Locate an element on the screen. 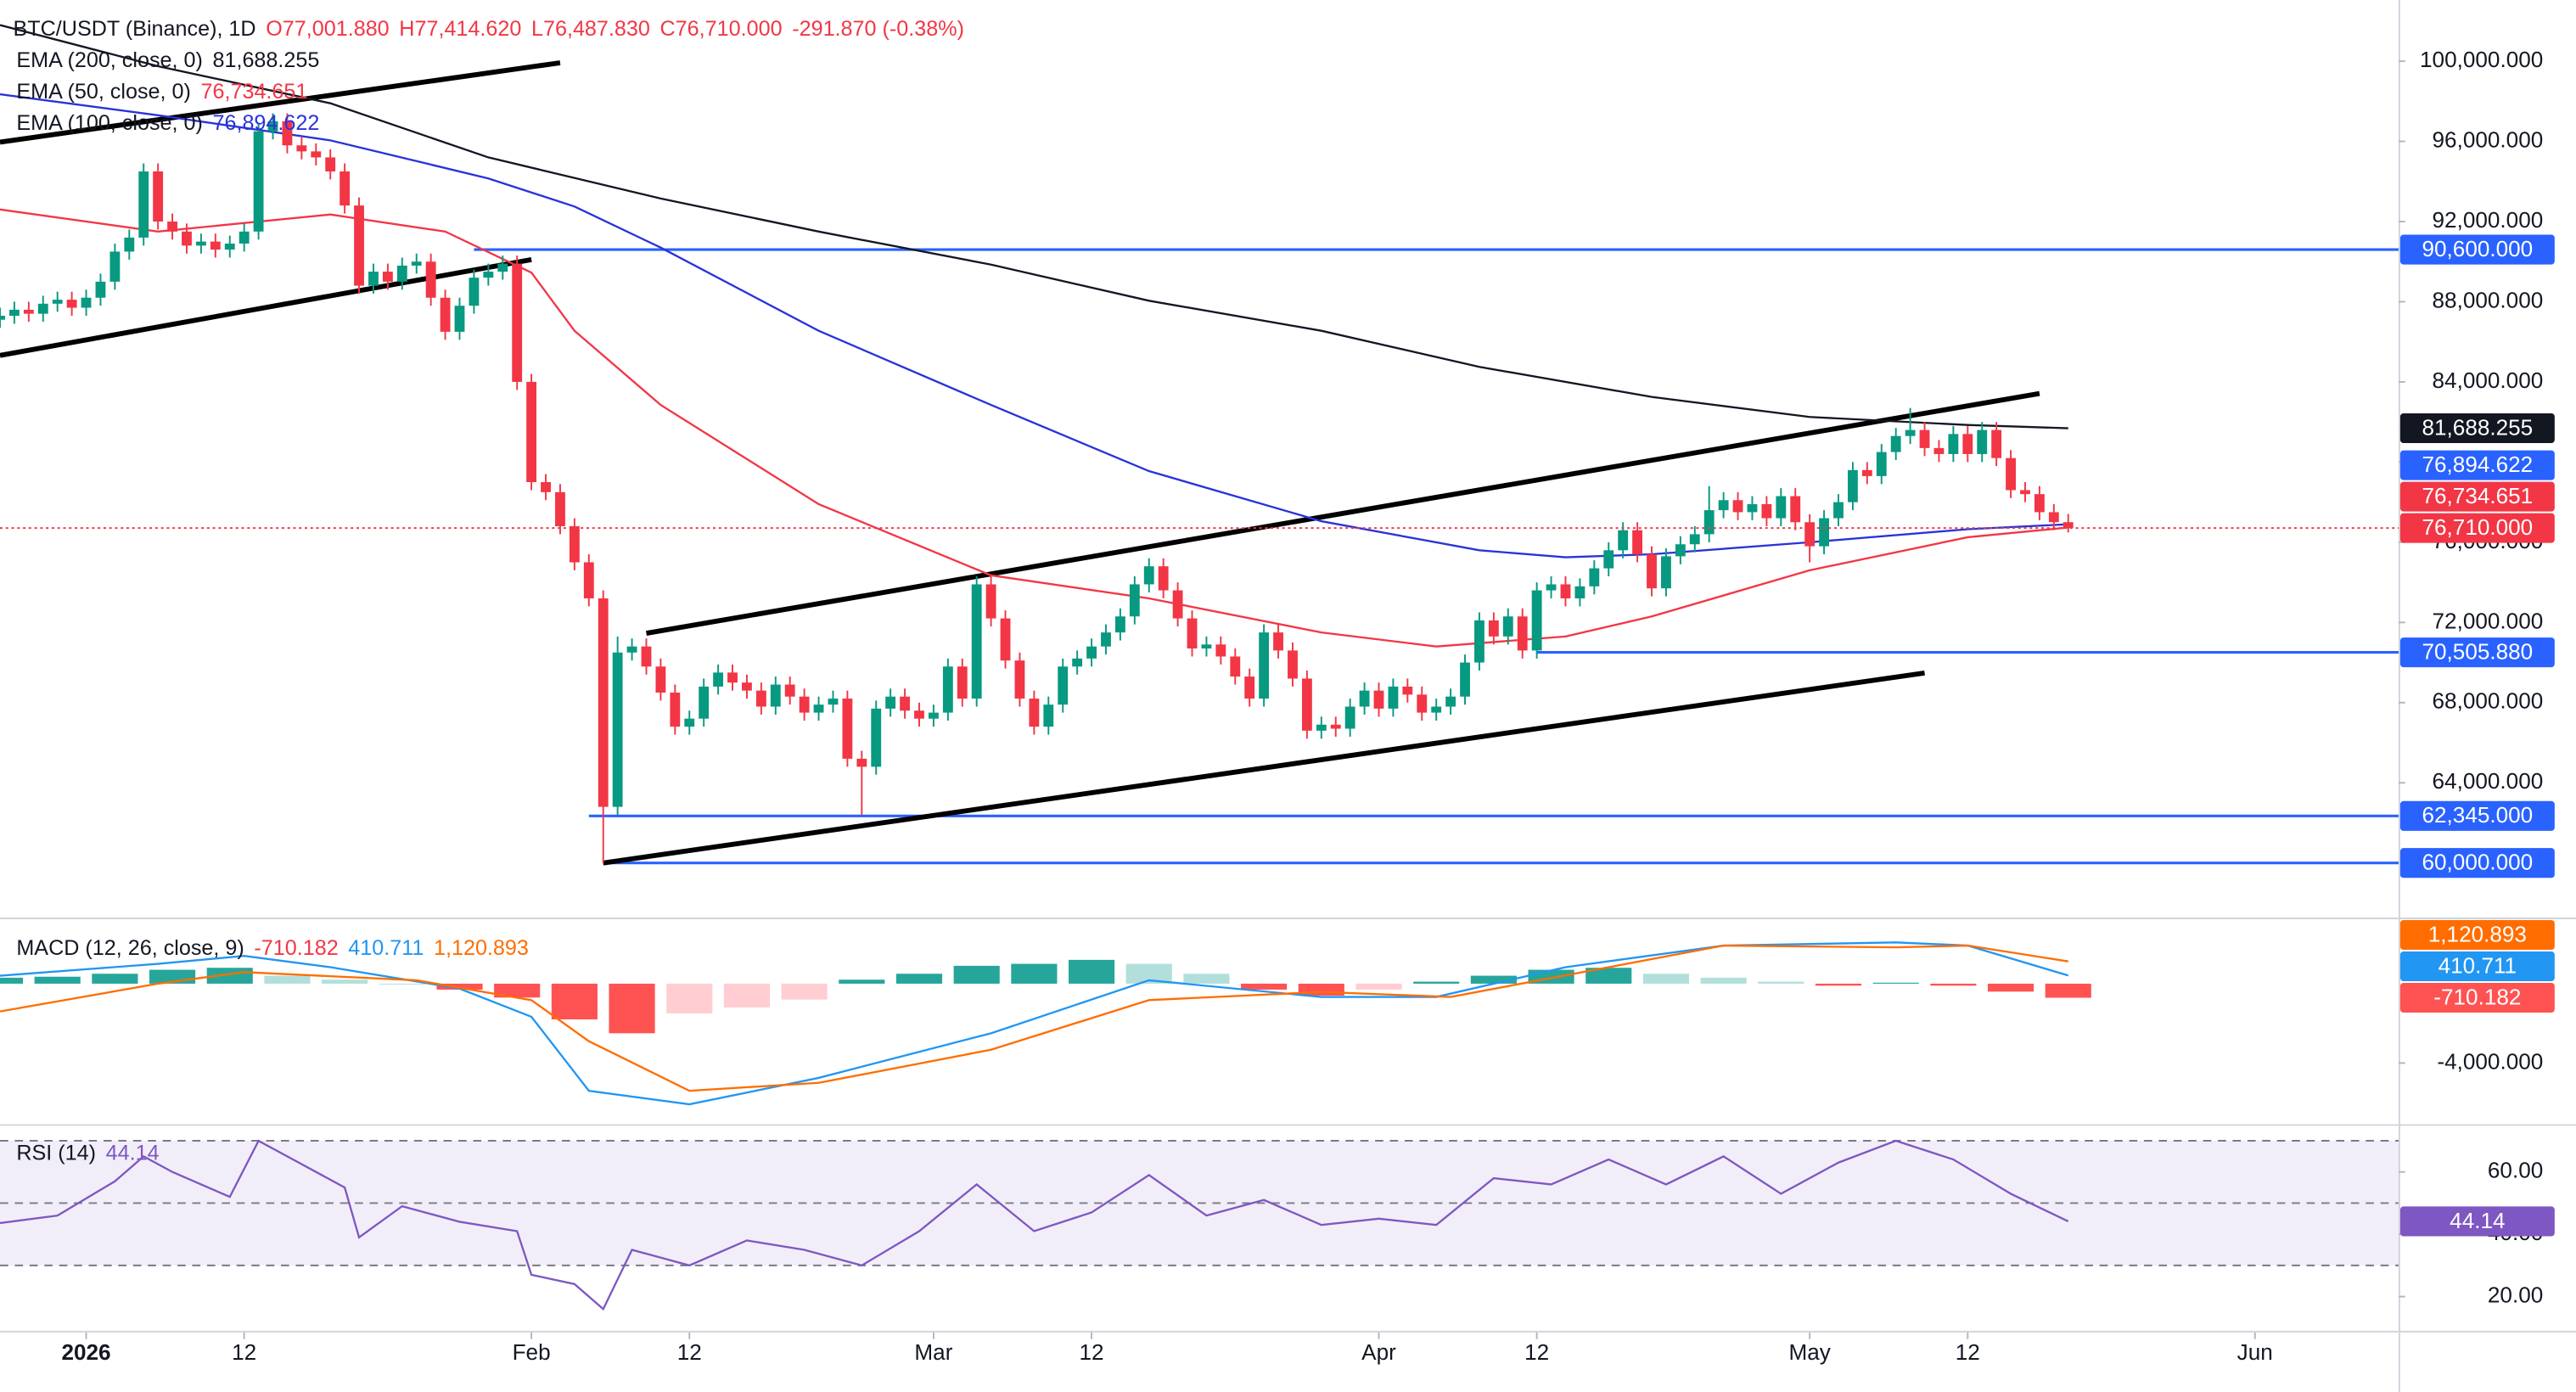 This screenshot has width=2576, height=1392. price-badge-label: 70,505.880 is located at coordinates (2477, 651).